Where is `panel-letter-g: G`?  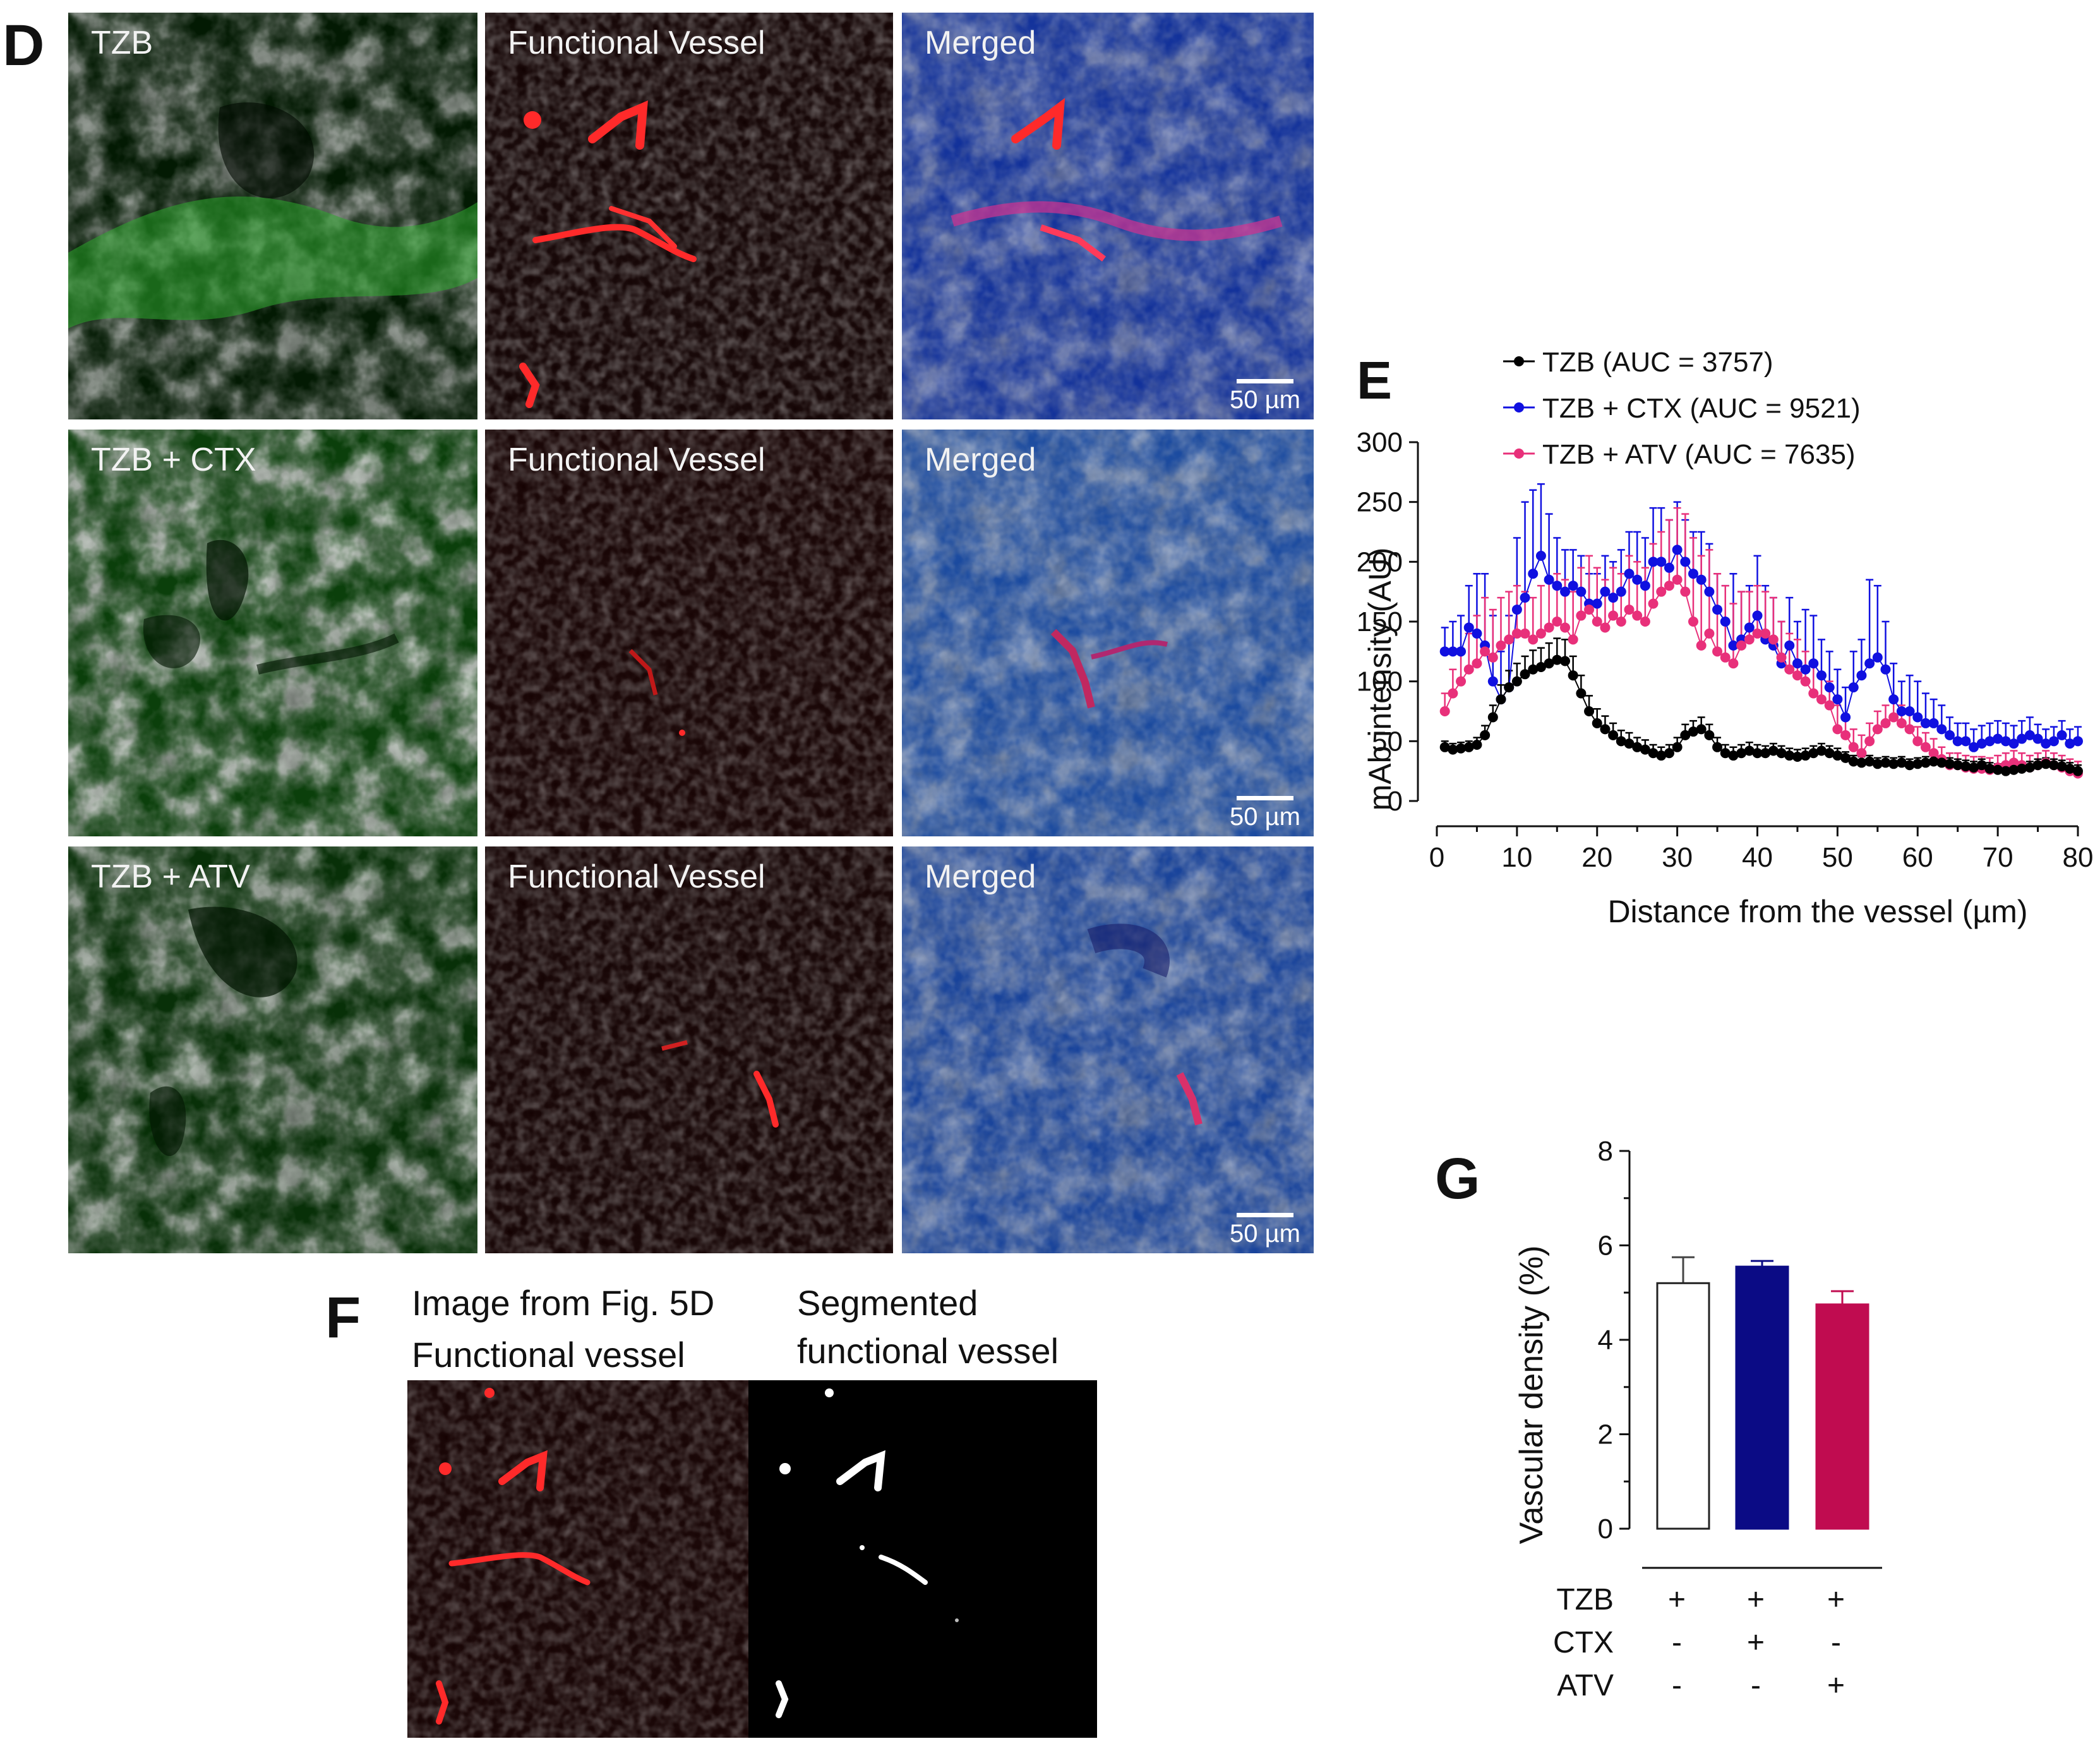 panel-letter-g: G is located at coordinates (1457, 1179).